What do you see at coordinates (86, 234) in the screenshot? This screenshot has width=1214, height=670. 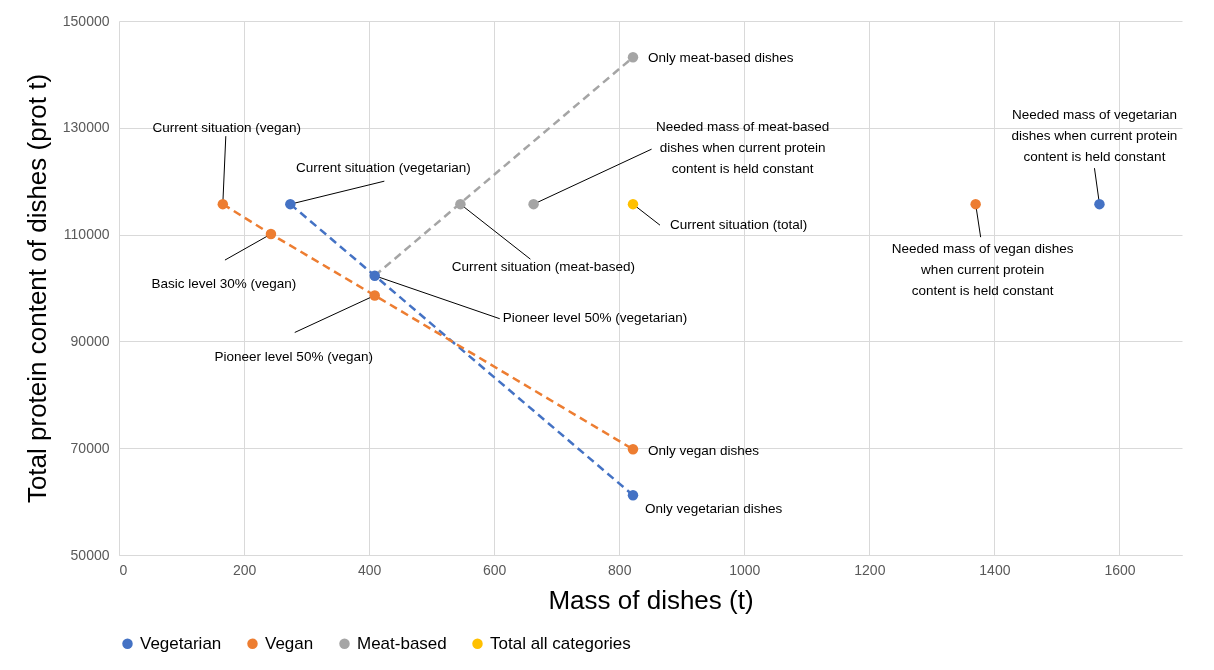 I see `y-tick-label: 110000` at bounding box center [86, 234].